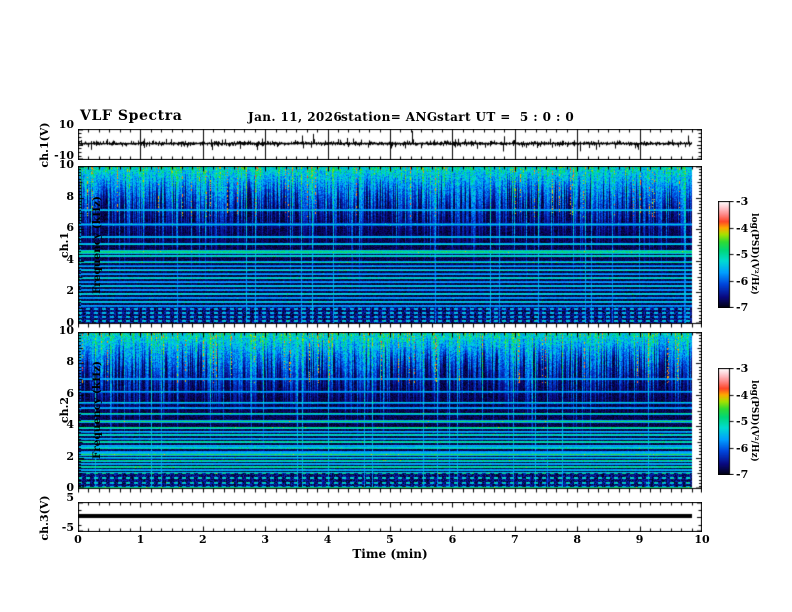  Describe the element at coordinates (506, 117) in the screenshot. I see `start-ut-label: start UT = 5 : 0 : 0` at that location.